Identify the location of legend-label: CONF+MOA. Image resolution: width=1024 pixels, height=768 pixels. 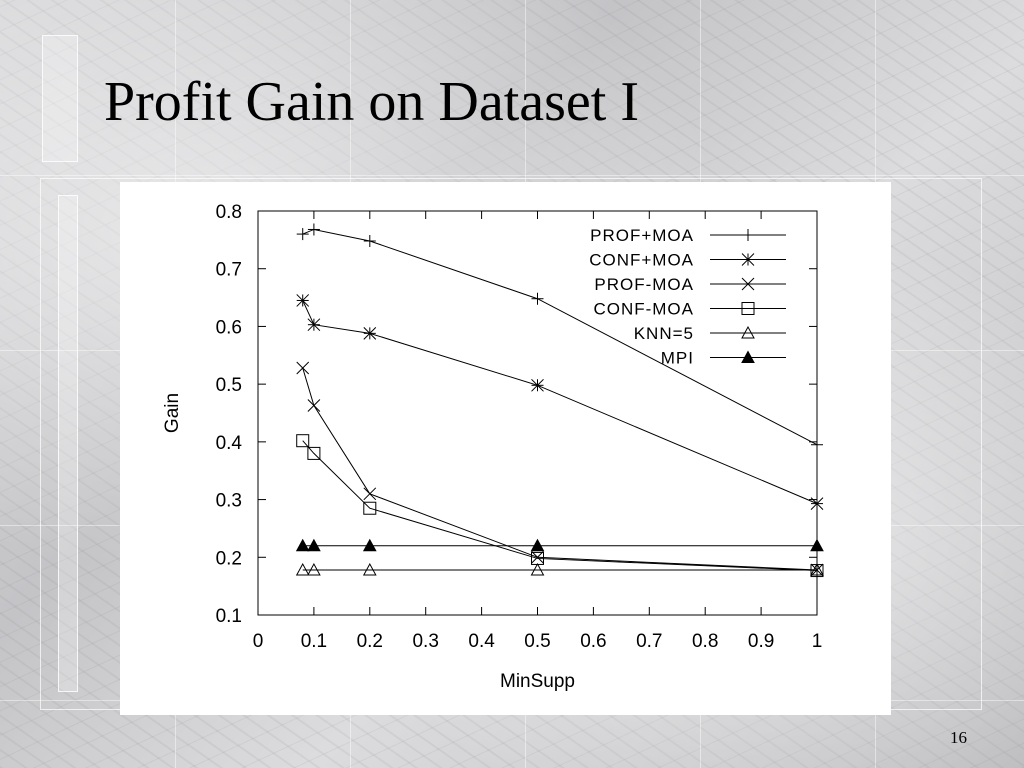
(641, 260).